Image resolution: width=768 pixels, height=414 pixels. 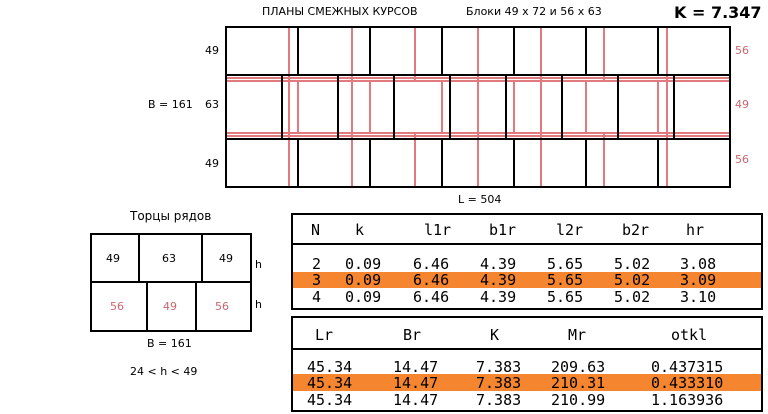 I want to click on plan-width-label: B = 161, so click(x=170, y=104).